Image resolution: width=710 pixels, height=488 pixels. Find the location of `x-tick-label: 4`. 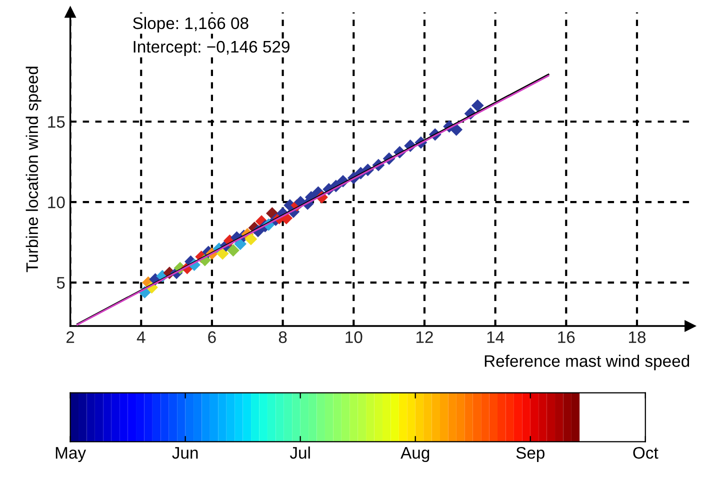

x-tick-label: 4 is located at coordinates (141, 337).